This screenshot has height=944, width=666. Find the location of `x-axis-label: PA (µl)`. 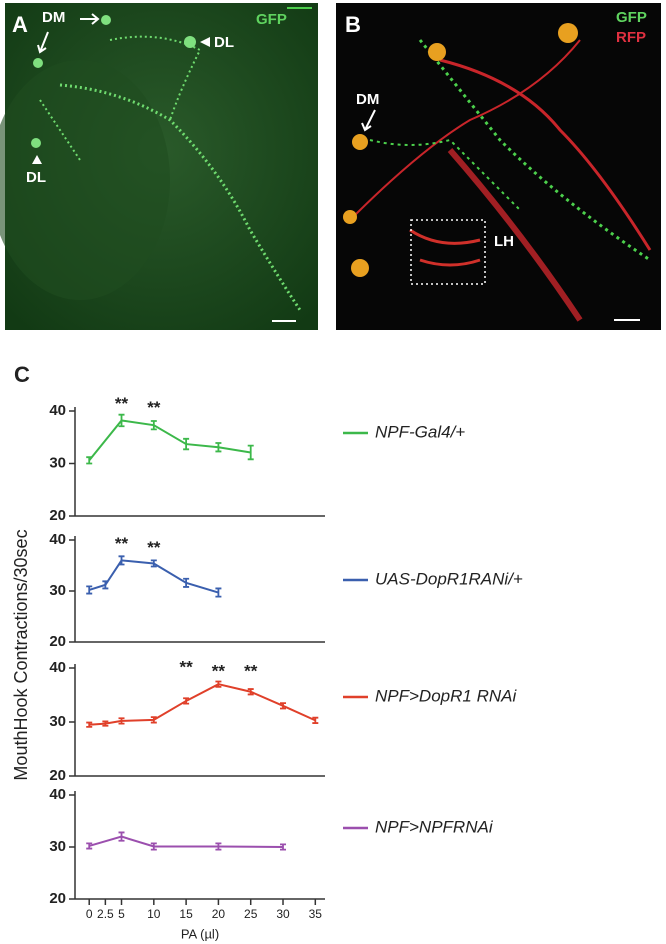

x-axis-label: PA (µl) is located at coordinates (200, 933).